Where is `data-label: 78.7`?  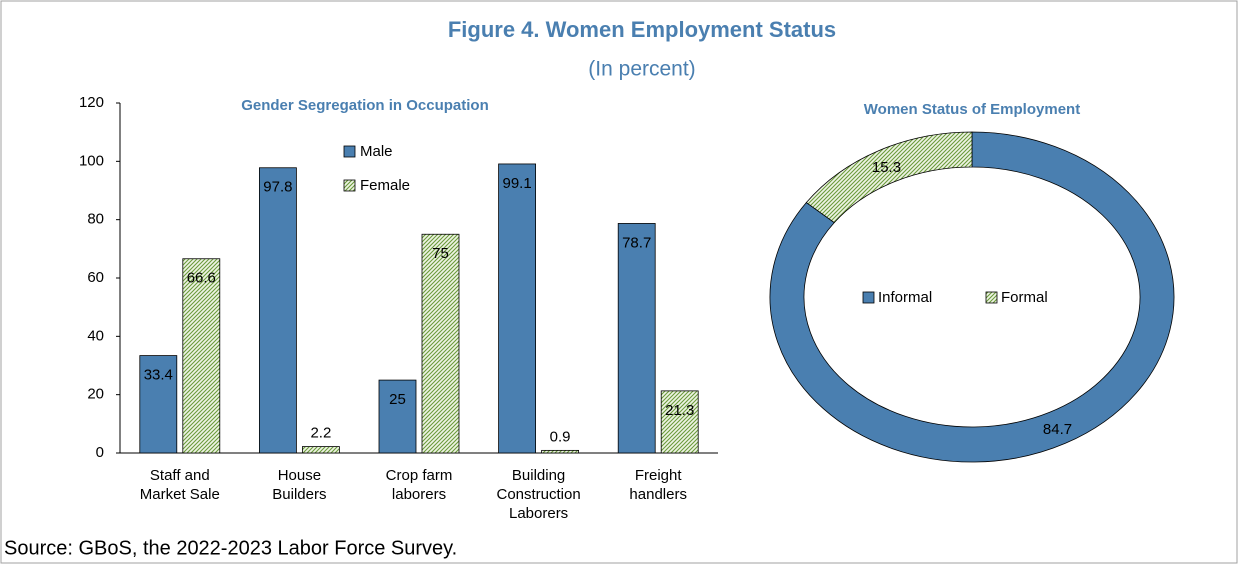 data-label: 78.7 is located at coordinates (636, 242).